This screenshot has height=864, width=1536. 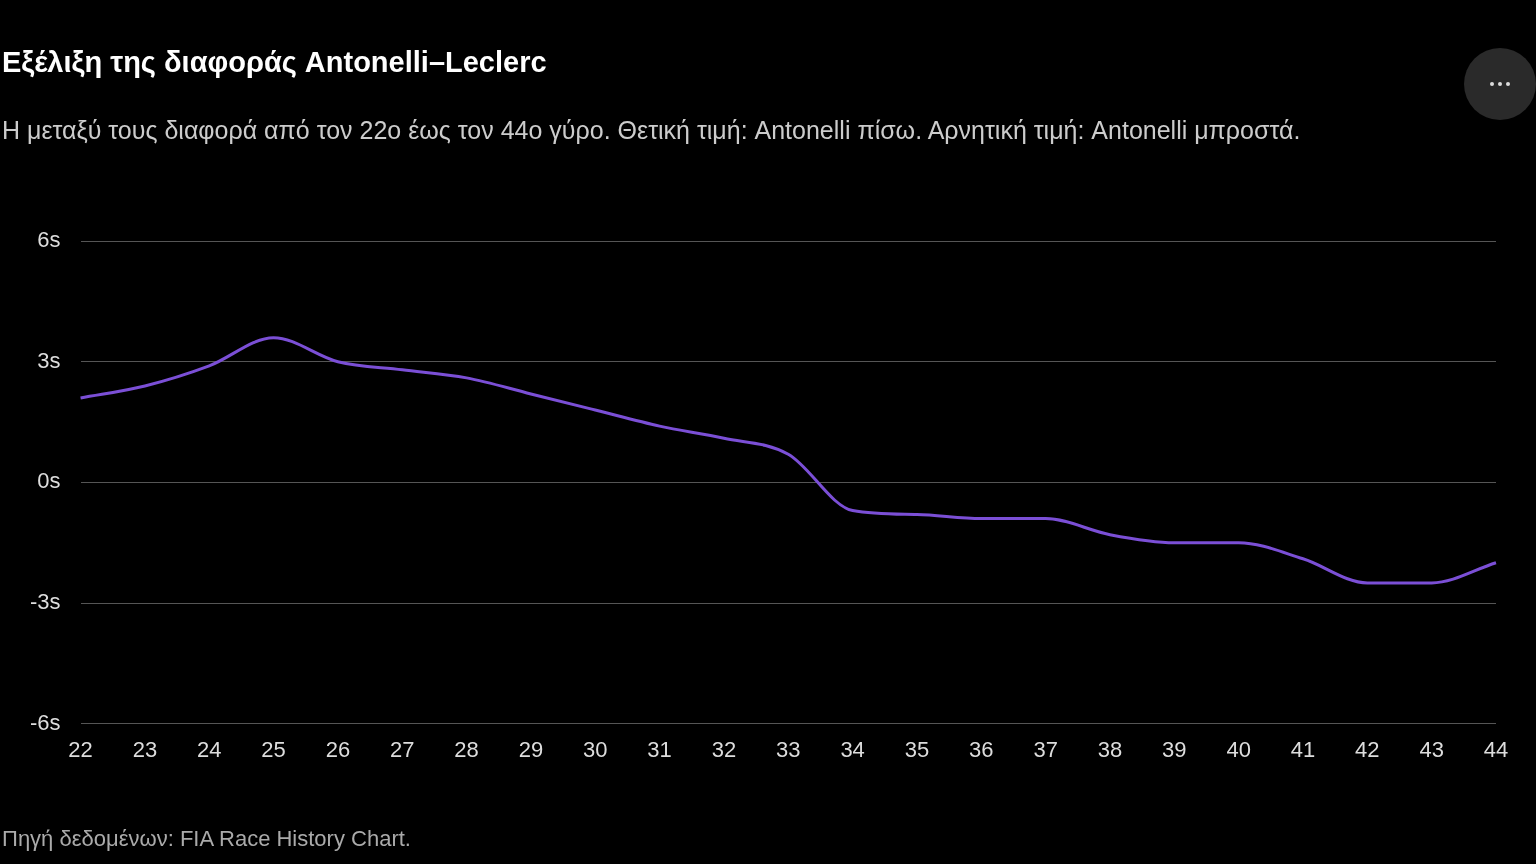 What do you see at coordinates (80, 749) in the screenshot?
I see `x-tick-label: 22` at bounding box center [80, 749].